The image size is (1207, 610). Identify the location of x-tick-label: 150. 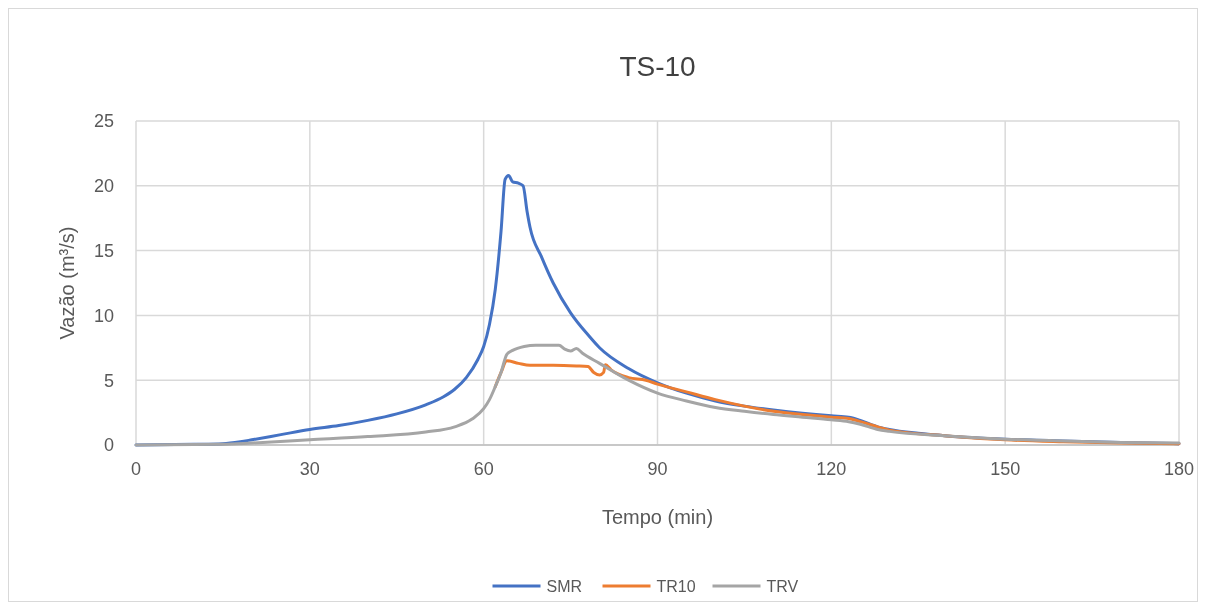
(1005, 469).